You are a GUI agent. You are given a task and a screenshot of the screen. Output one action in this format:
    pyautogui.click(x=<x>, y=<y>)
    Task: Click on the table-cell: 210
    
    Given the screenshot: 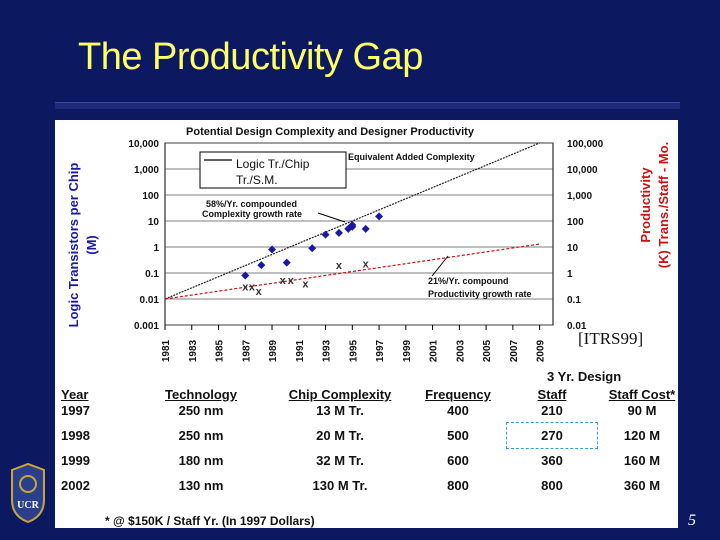 What is the action you would take?
    pyautogui.click(x=552, y=410)
    